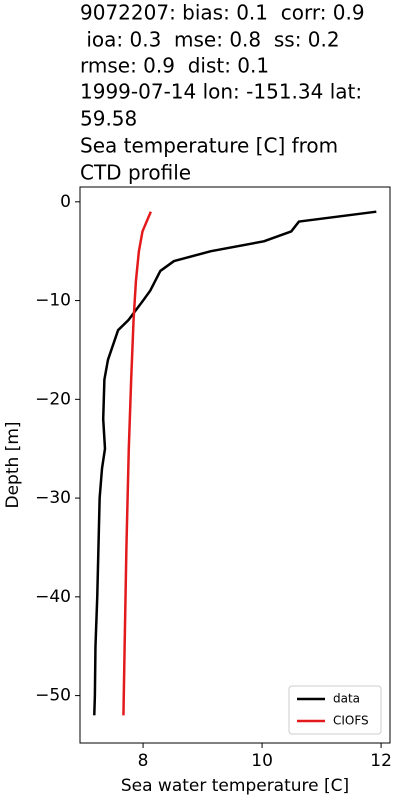  Describe the element at coordinates (65, 202) in the screenshot. I see `y-tick-label: 0` at that location.